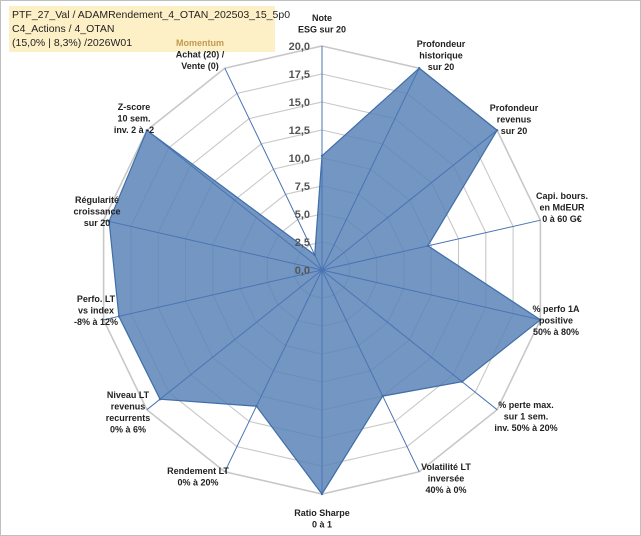 Image resolution: width=641 pixels, height=536 pixels. I want to click on tick-label: 10,0, so click(299, 159).